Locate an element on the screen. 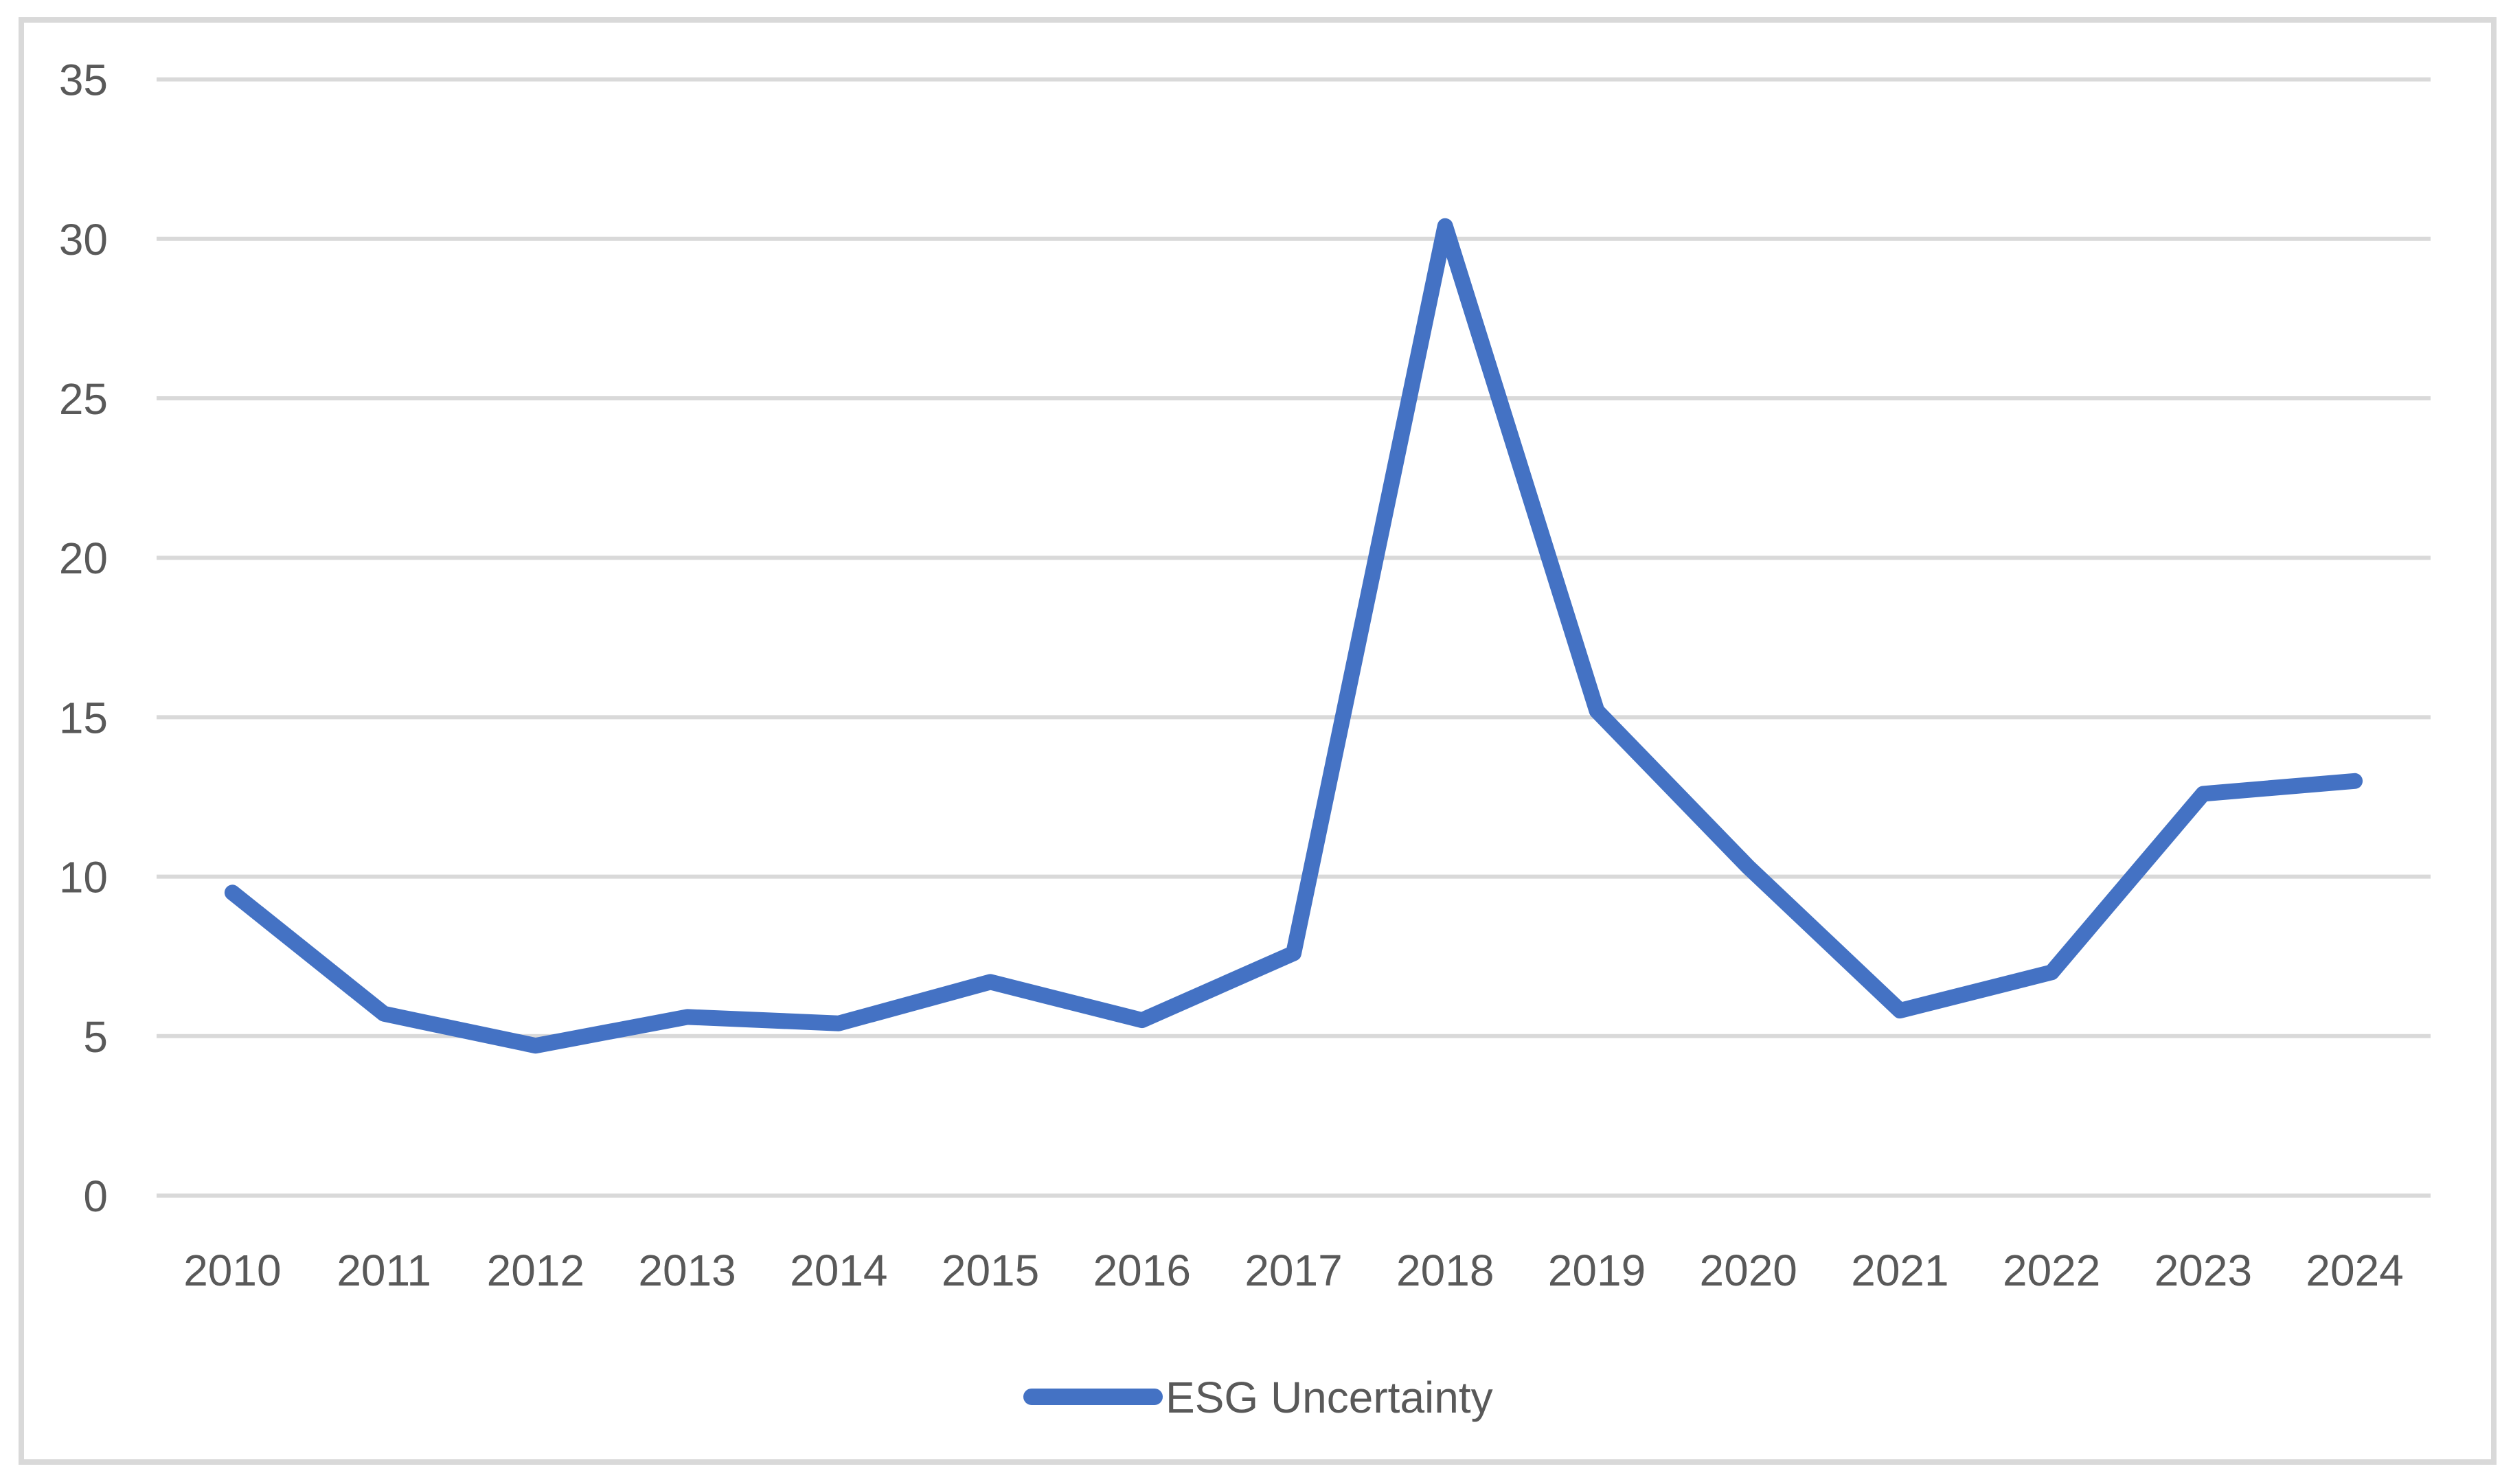 This screenshot has width=2513, height=1484. x-tick-label-2010: 2010 is located at coordinates (232, 1271).